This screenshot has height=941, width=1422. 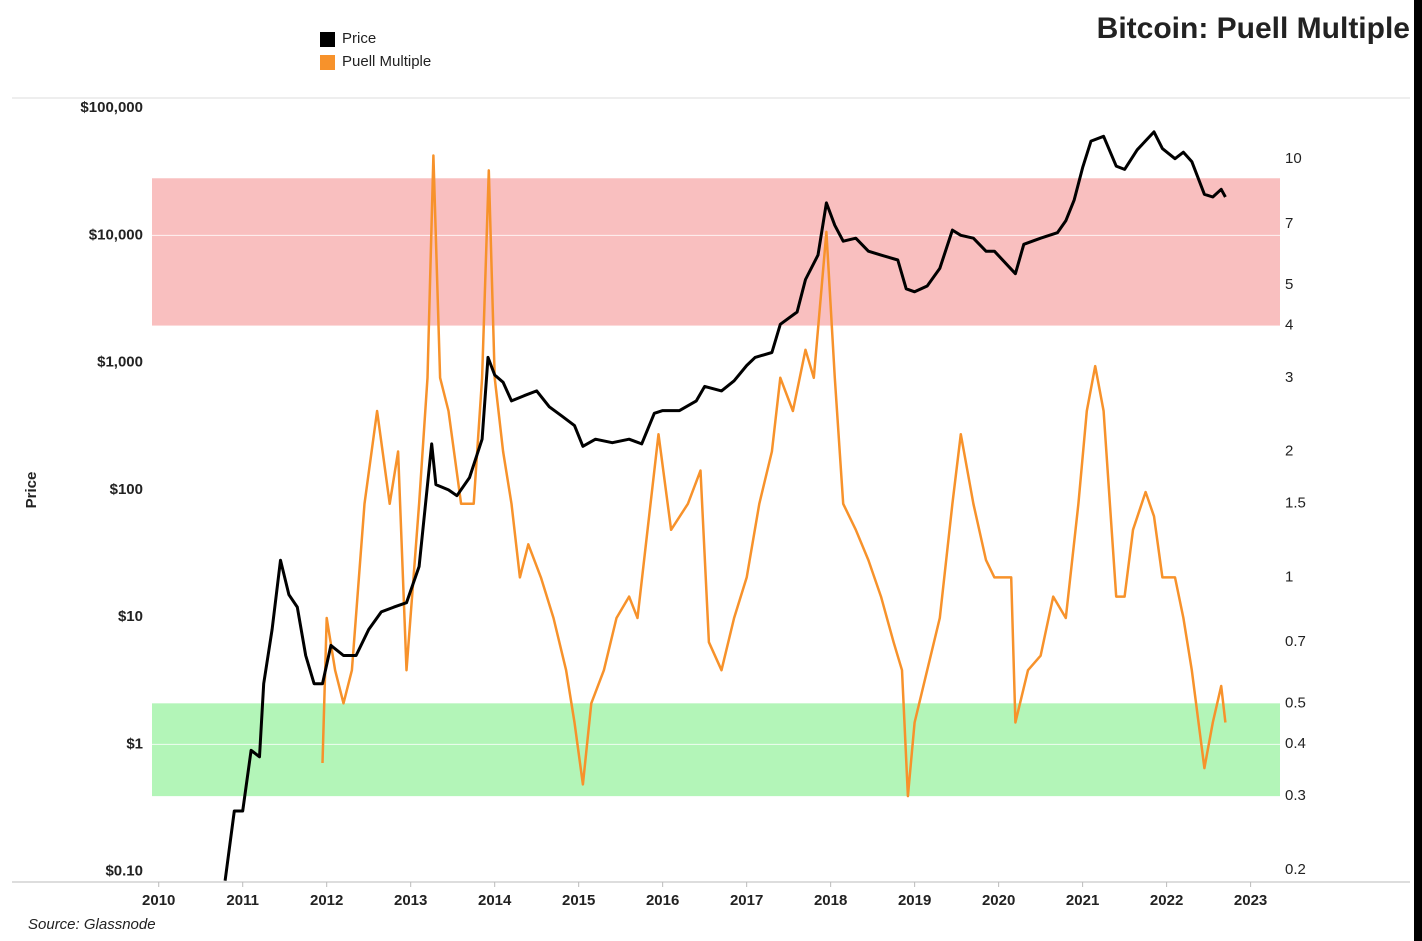 I want to click on chart-title: Bitcoin: Puell Multiple, so click(x=1253, y=28).